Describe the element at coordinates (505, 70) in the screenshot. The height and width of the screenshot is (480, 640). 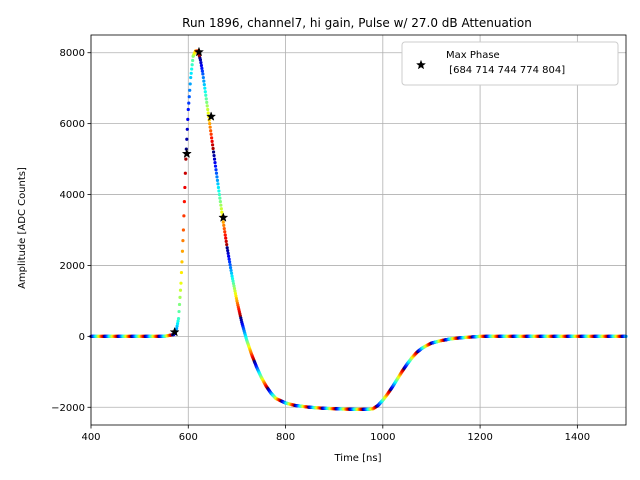
I see `legend-label-line: [684 714 744 774 804]` at that location.